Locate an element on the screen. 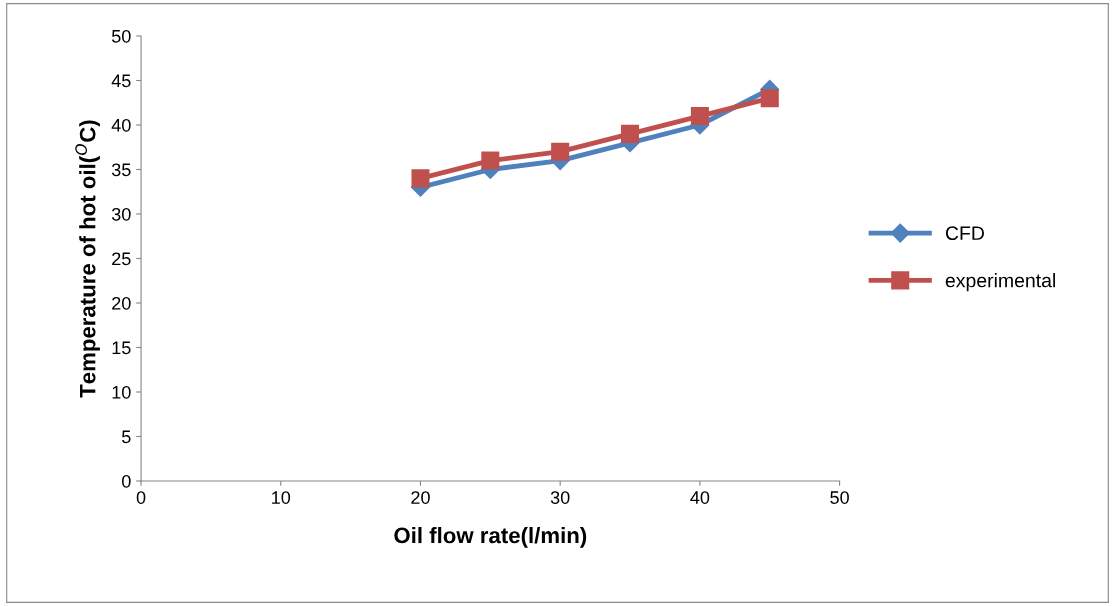 The image size is (1115, 606). x-tick-label: 50 is located at coordinates (839, 497).